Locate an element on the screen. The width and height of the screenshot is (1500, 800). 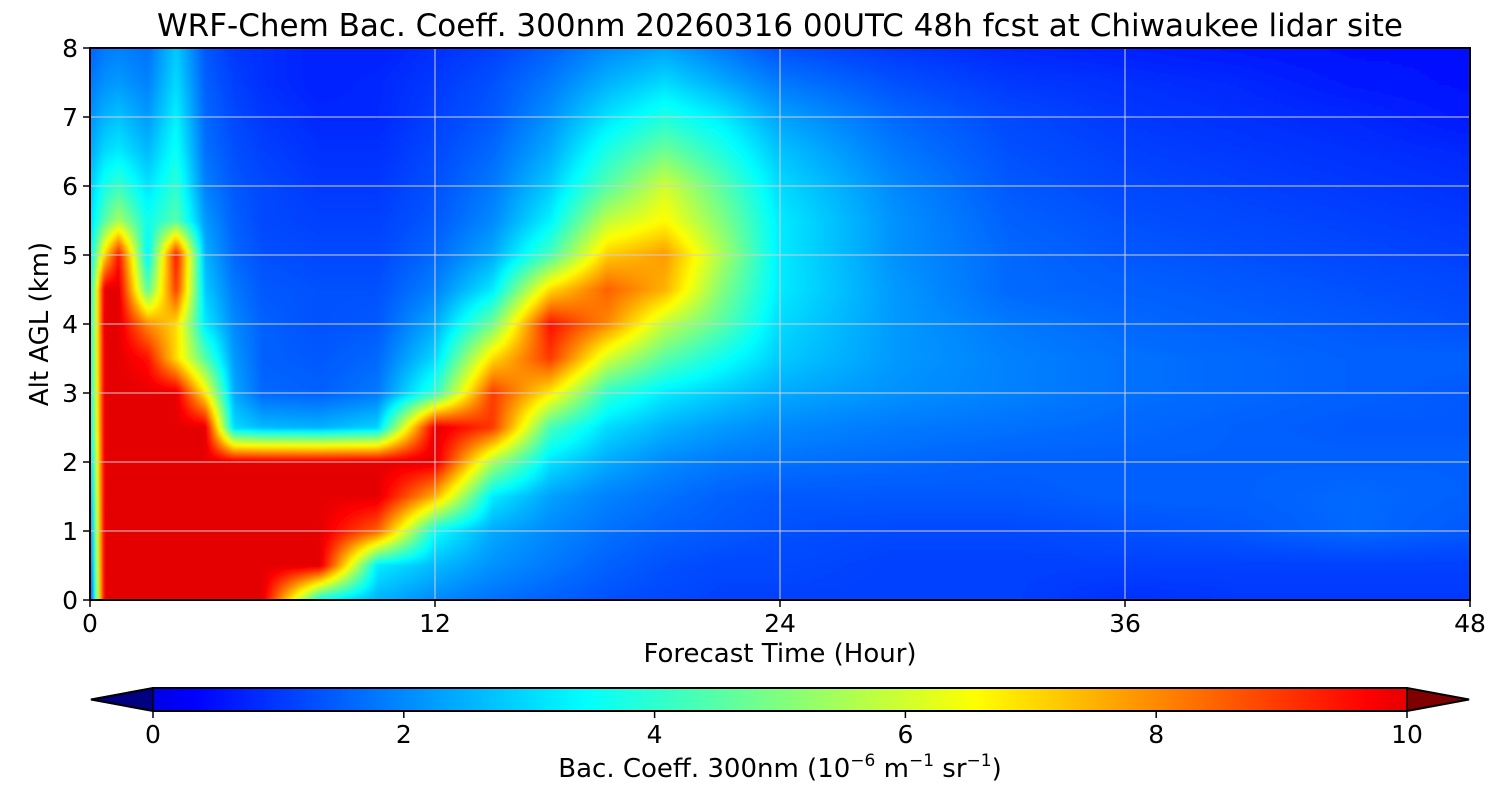
x-tick-label: 36 is located at coordinates (1125, 623).